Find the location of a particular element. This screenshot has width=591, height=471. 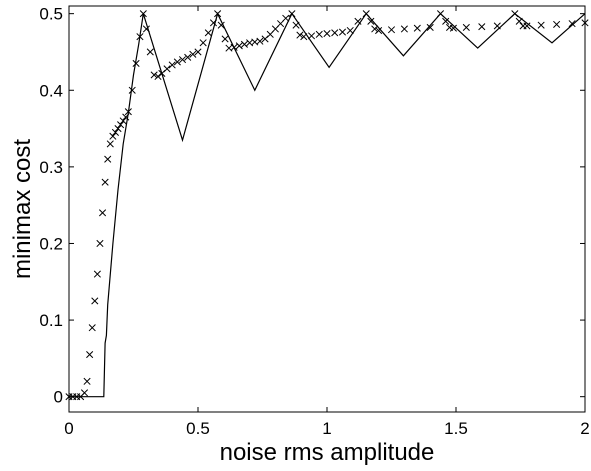

y-tick-label: 0.4 is located at coordinates (51, 90).